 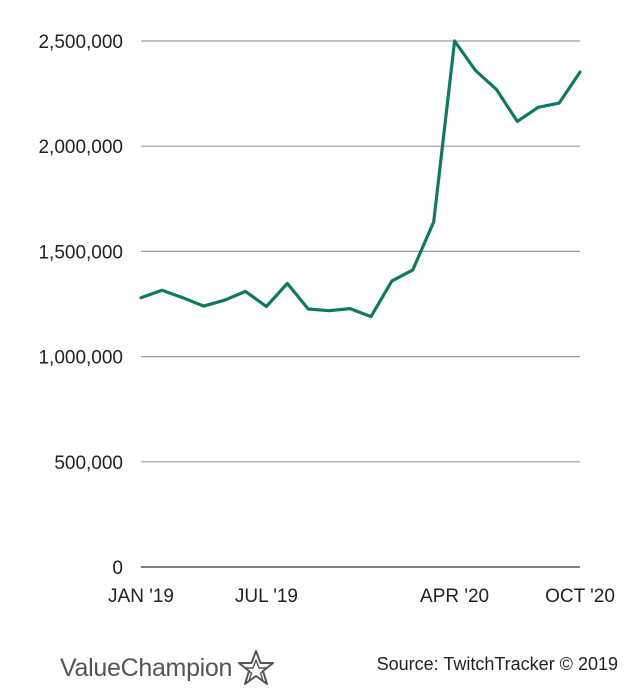 What do you see at coordinates (80, 147) in the screenshot?
I see `y-tick-label: 2,000,000` at bounding box center [80, 147].